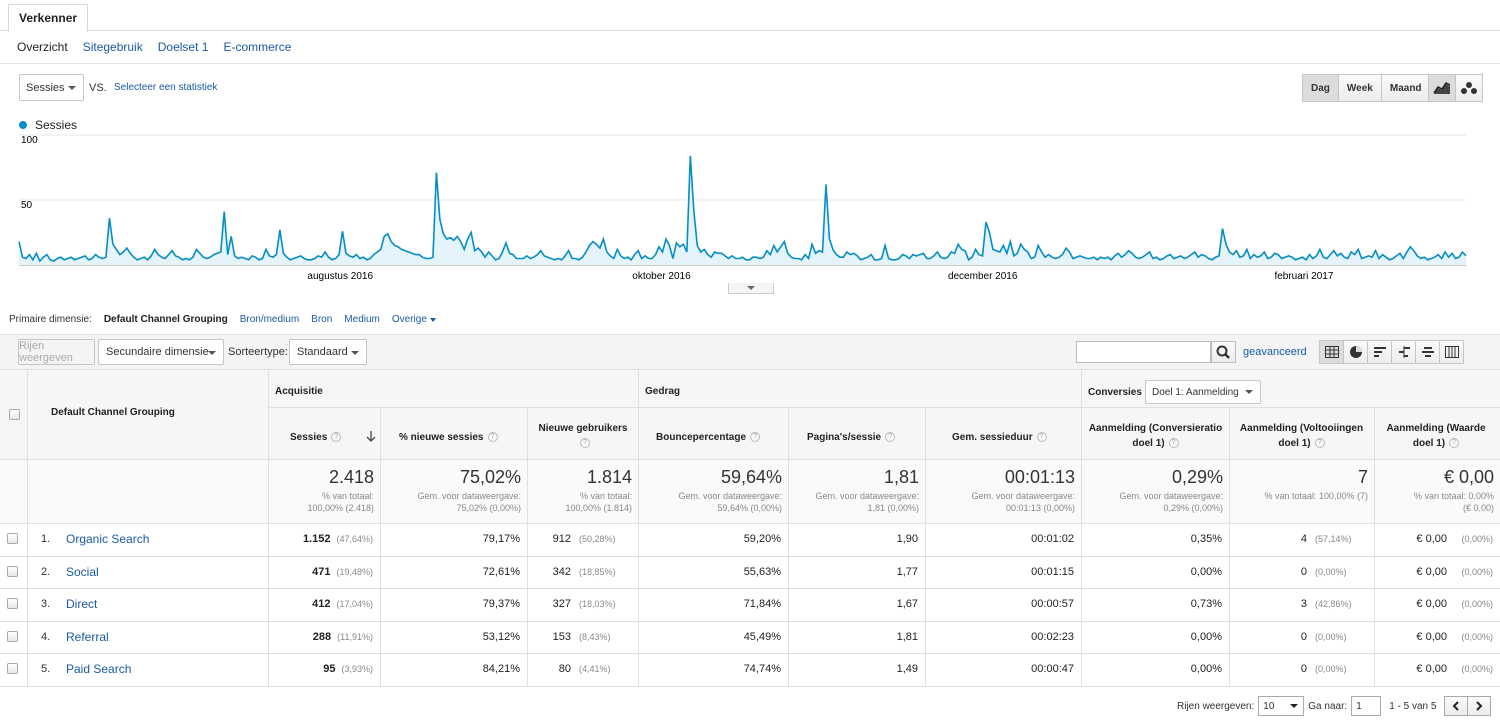 The image size is (1500, 720). I want to click on line-chart-icon, so click(1442, 88).